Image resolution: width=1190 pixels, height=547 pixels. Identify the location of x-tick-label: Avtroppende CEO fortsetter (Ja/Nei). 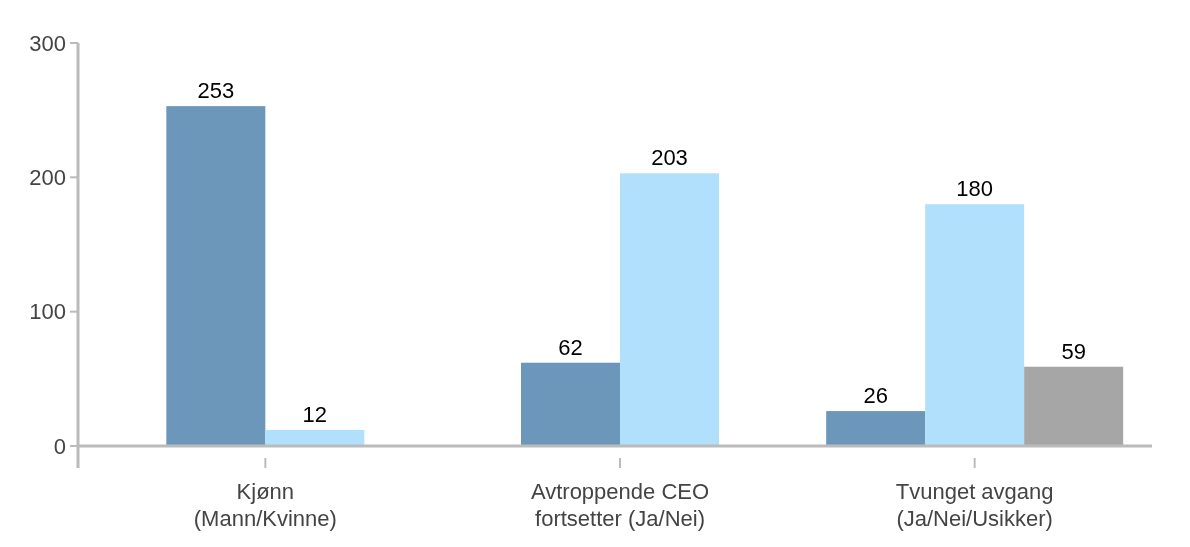
(620, 505).